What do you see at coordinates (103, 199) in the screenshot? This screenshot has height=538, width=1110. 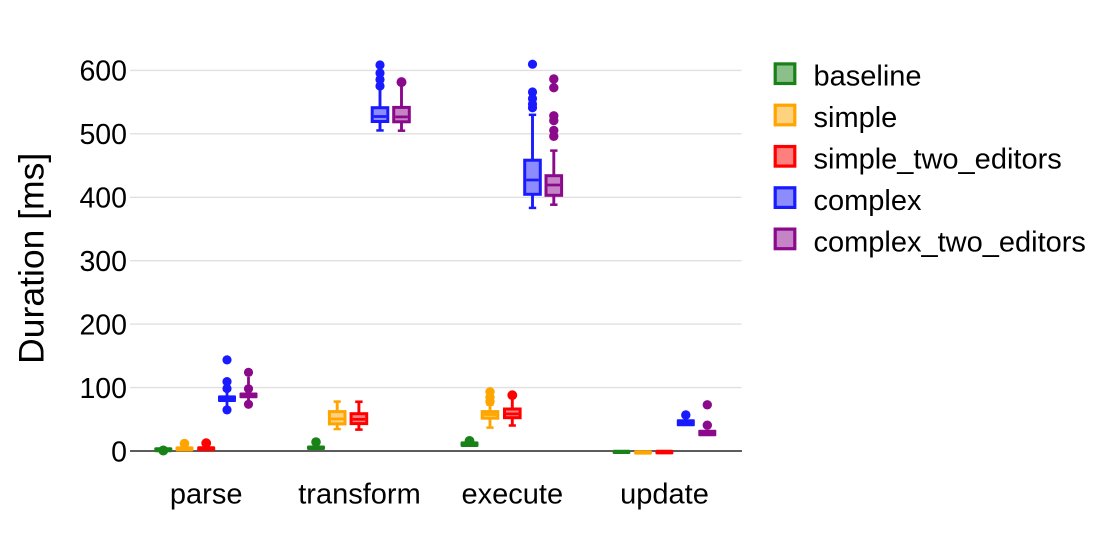 I see `svg-text: 400` at bounding box center [103, 199].